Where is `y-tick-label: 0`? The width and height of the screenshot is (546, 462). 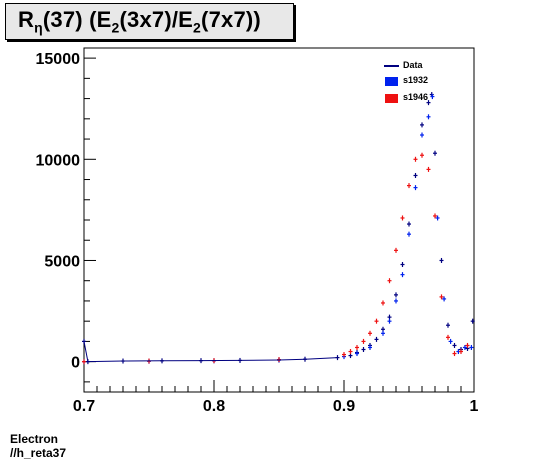 y-tick-label: 0 is located at coordinates (75, 363).